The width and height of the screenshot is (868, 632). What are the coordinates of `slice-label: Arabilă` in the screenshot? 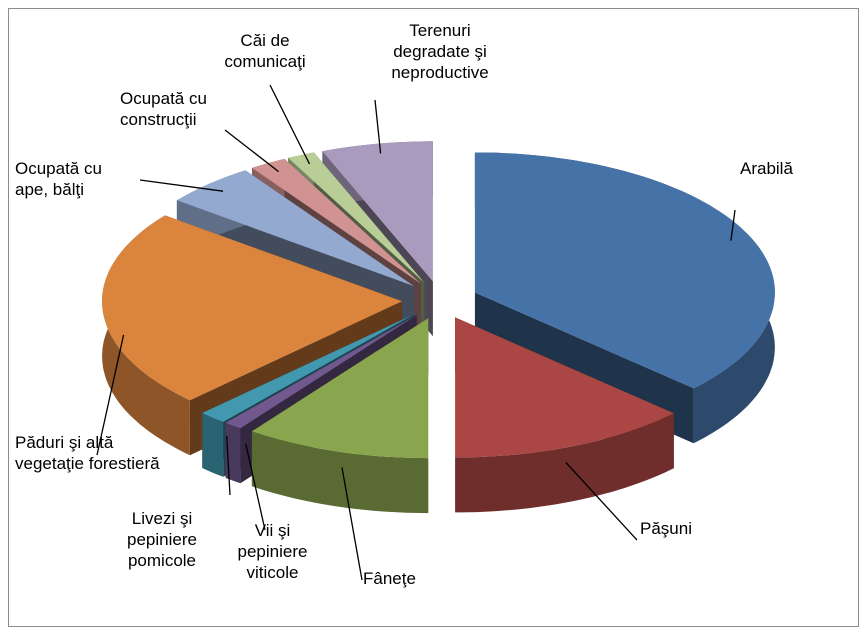 It's located at (766, 168).